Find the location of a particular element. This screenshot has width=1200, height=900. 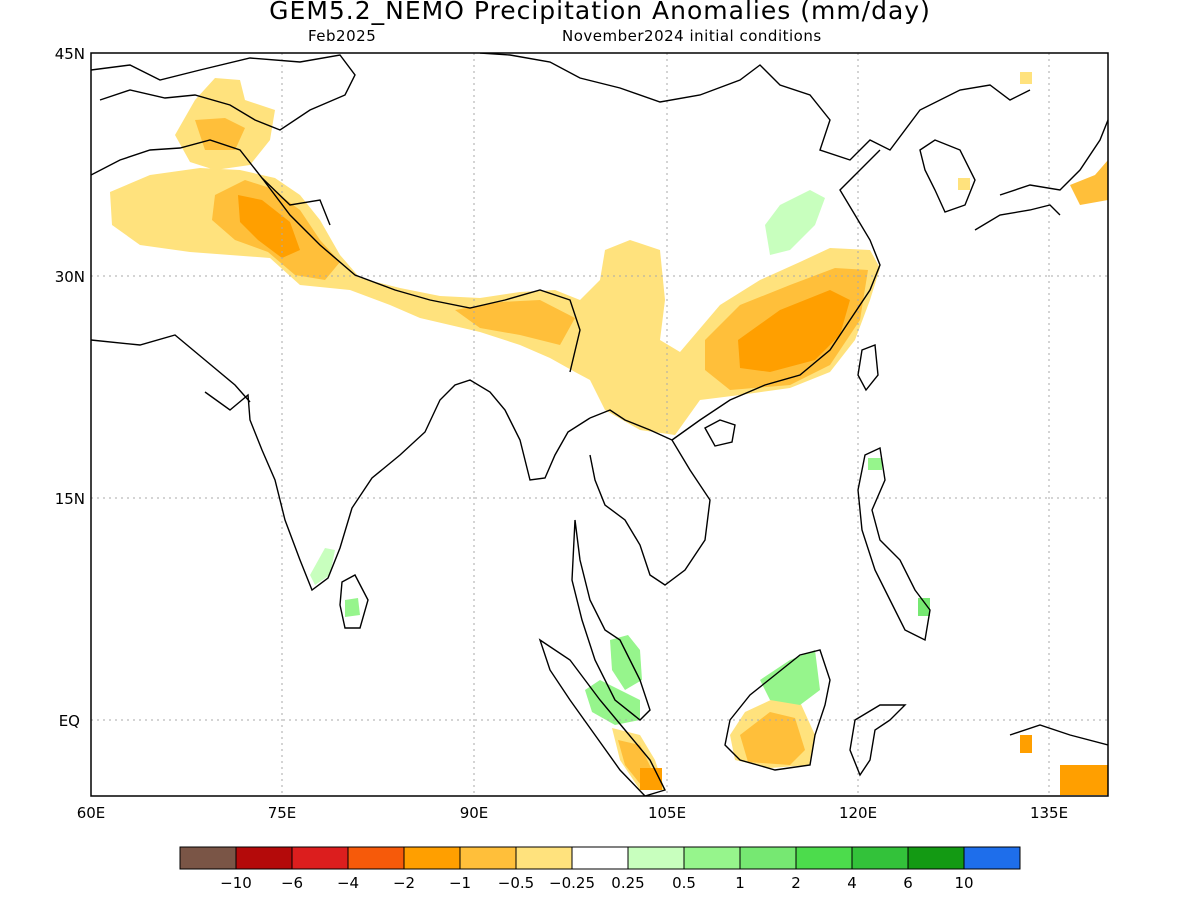

lat-label: 15N is located at coordinates (70, 499).